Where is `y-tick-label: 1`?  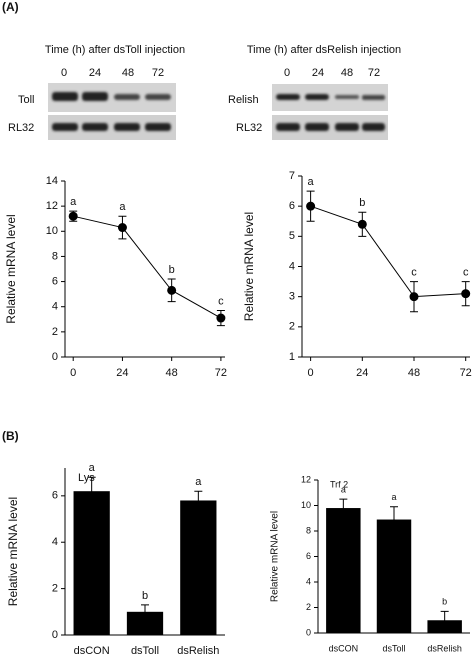
y-tick-label: 1 is located at coordinates (292, 357).